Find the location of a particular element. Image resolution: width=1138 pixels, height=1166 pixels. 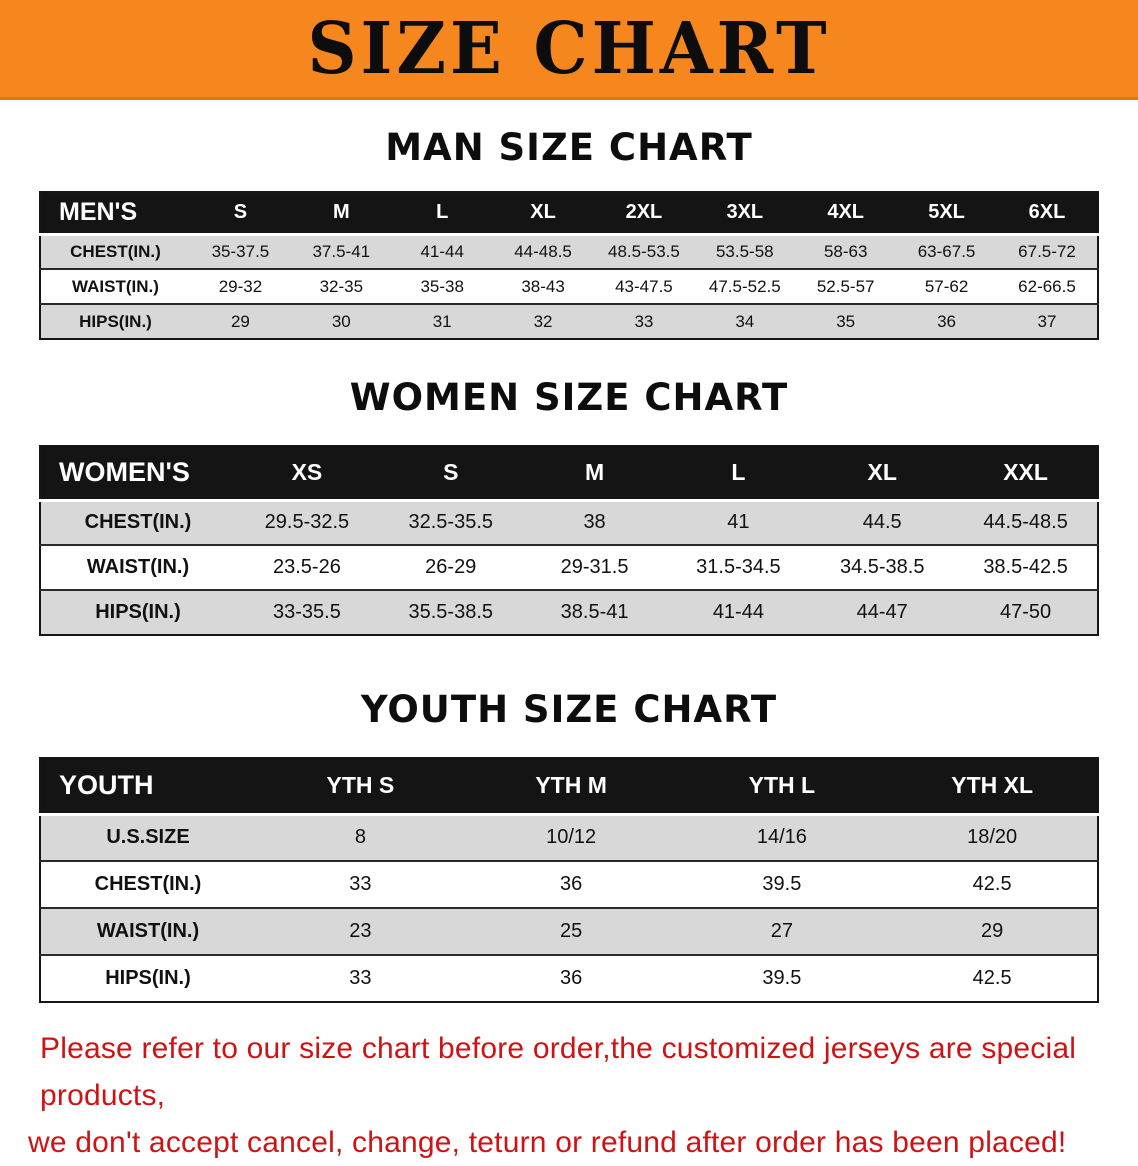

size-value-cell: 52.5-57 is located at coordinates (846, 286).